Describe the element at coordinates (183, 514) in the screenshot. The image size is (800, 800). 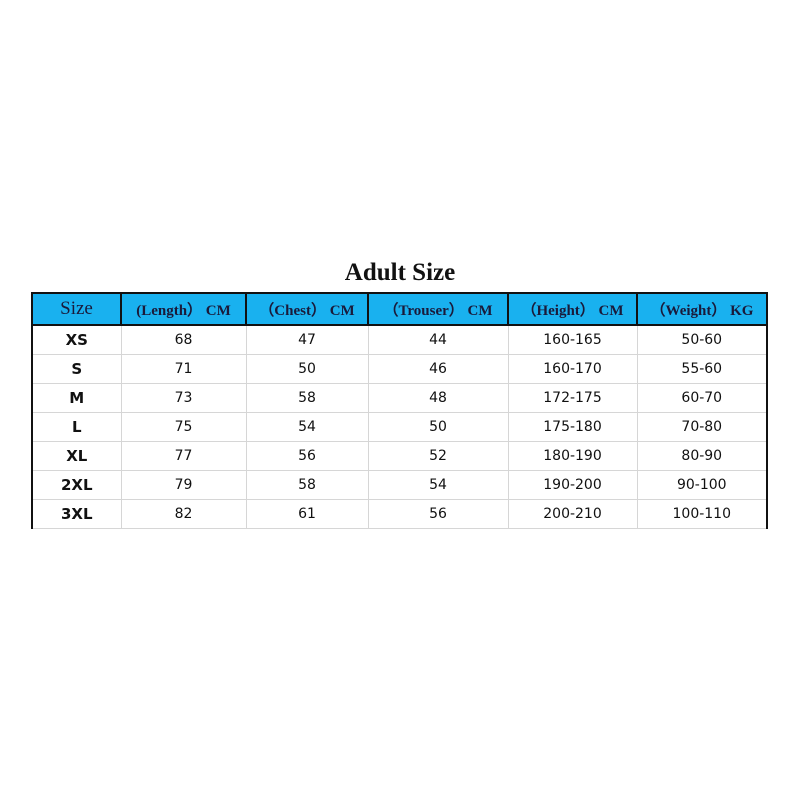
I see `table-cell: 82` at that location.